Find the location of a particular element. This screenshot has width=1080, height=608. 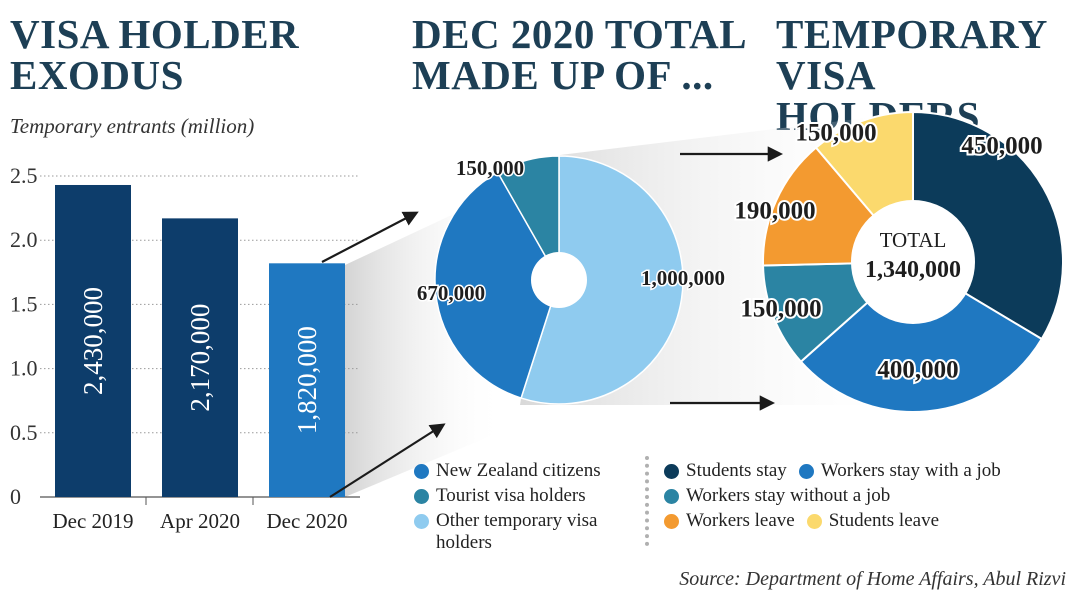

title-line-1: DEC 2020 TOTAL is located at coordinates (580, 34).